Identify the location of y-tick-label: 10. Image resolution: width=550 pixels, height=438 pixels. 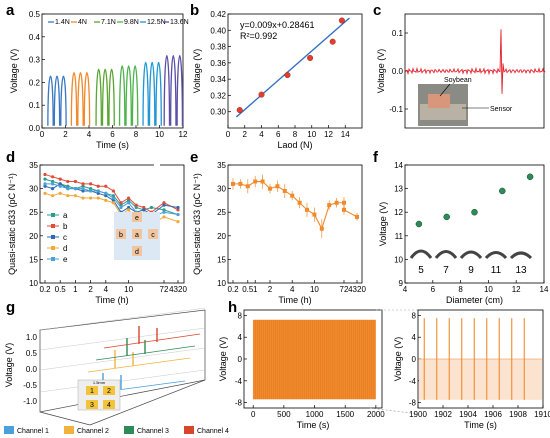
(398, 259).